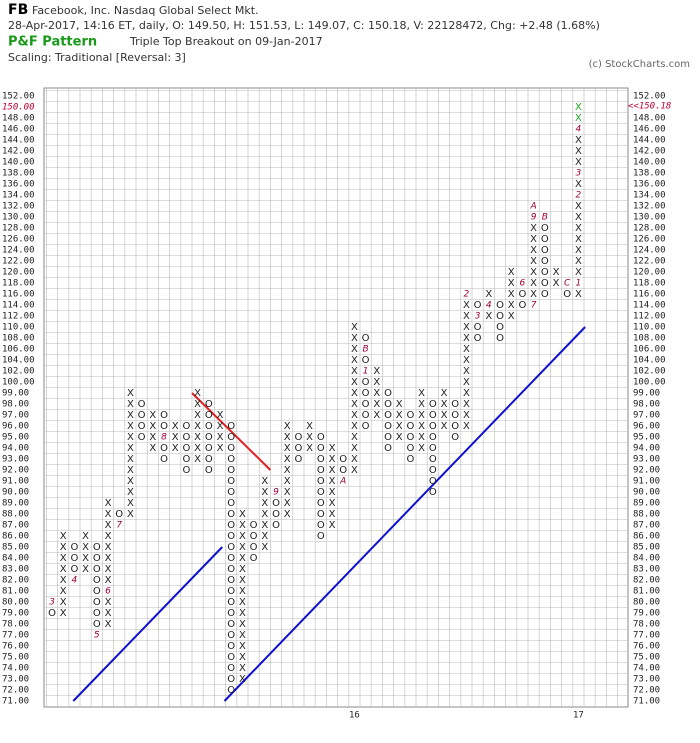 This screenshot has width=700, height=743. I want to click on y-tick-label: 124.00, so click(18, 251).